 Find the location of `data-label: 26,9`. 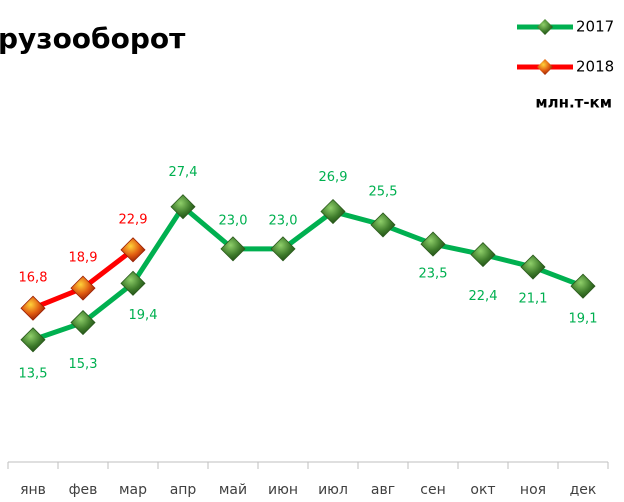

data-label: 26,9 is located at coordinates (333, 177).